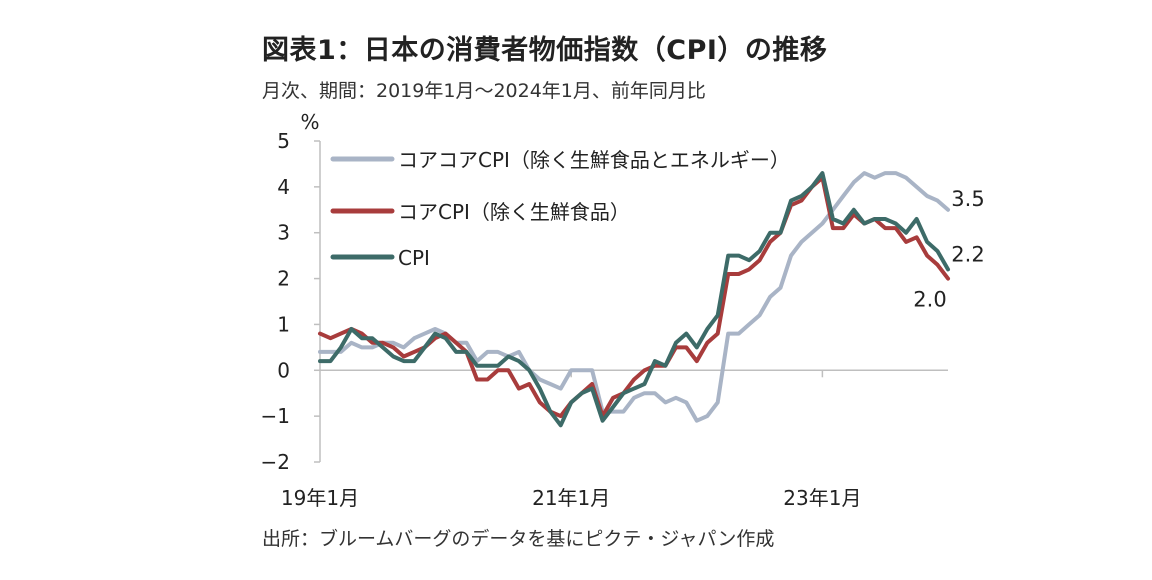 The width and height of the screenshot is (1152, 580). What do you see at coordinates (275, 462) in the screenshot?
I see `y-tick-label: −2` at bounding box center [275, 462].